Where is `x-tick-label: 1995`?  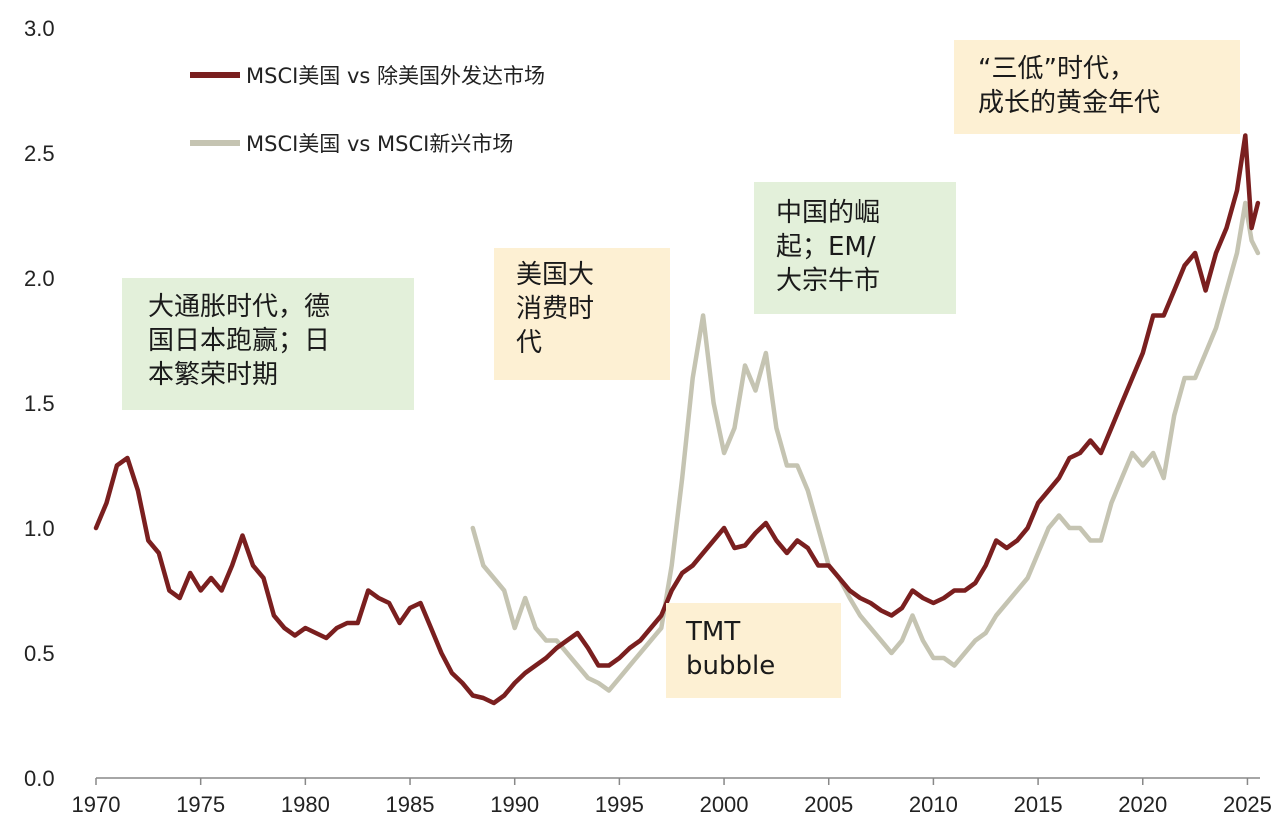 x-tick-label: 1995 is located at coordinates (619, 804).